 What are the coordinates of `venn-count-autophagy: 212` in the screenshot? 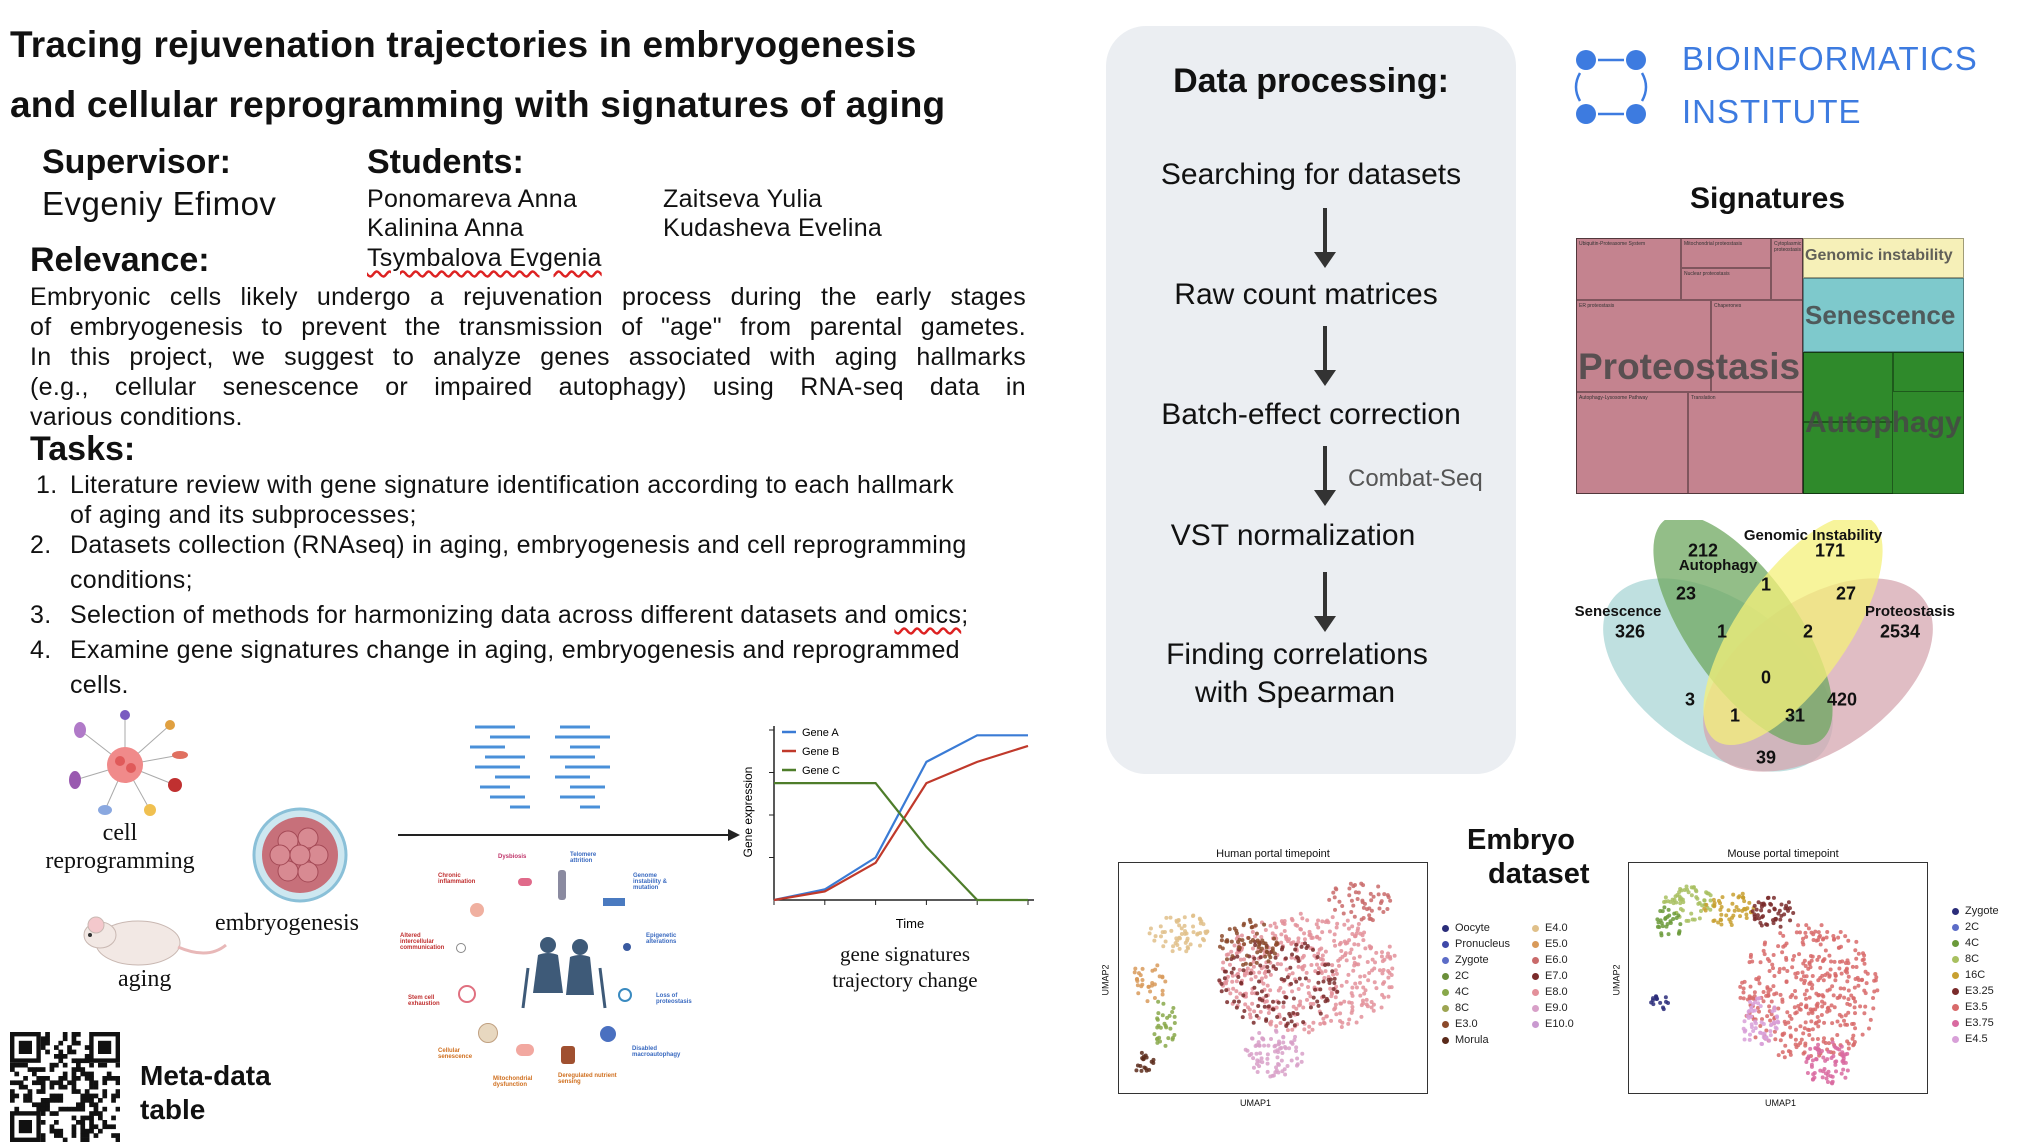 It's located at (1703, 550).